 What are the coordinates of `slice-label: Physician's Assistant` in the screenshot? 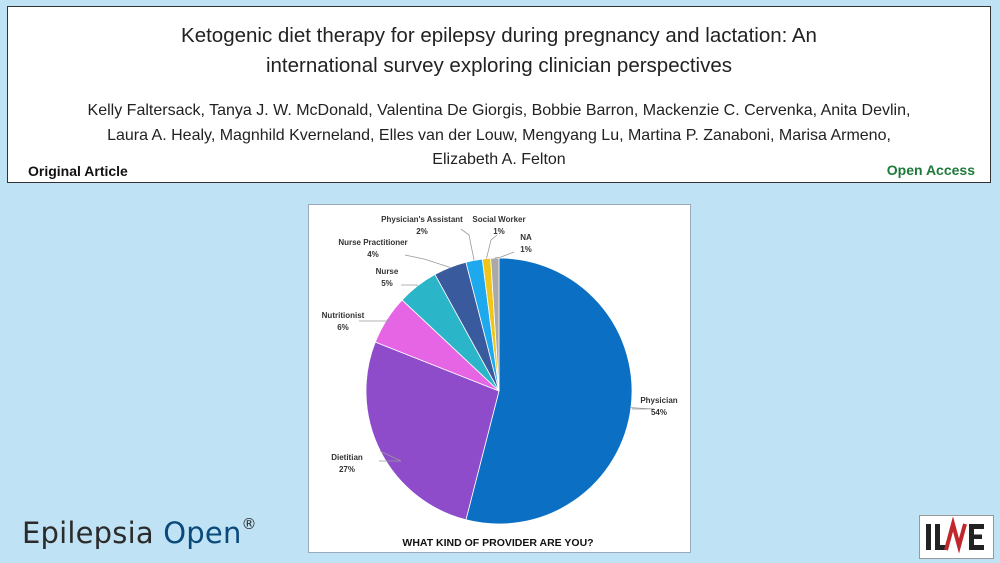 It's located at (422, 219).